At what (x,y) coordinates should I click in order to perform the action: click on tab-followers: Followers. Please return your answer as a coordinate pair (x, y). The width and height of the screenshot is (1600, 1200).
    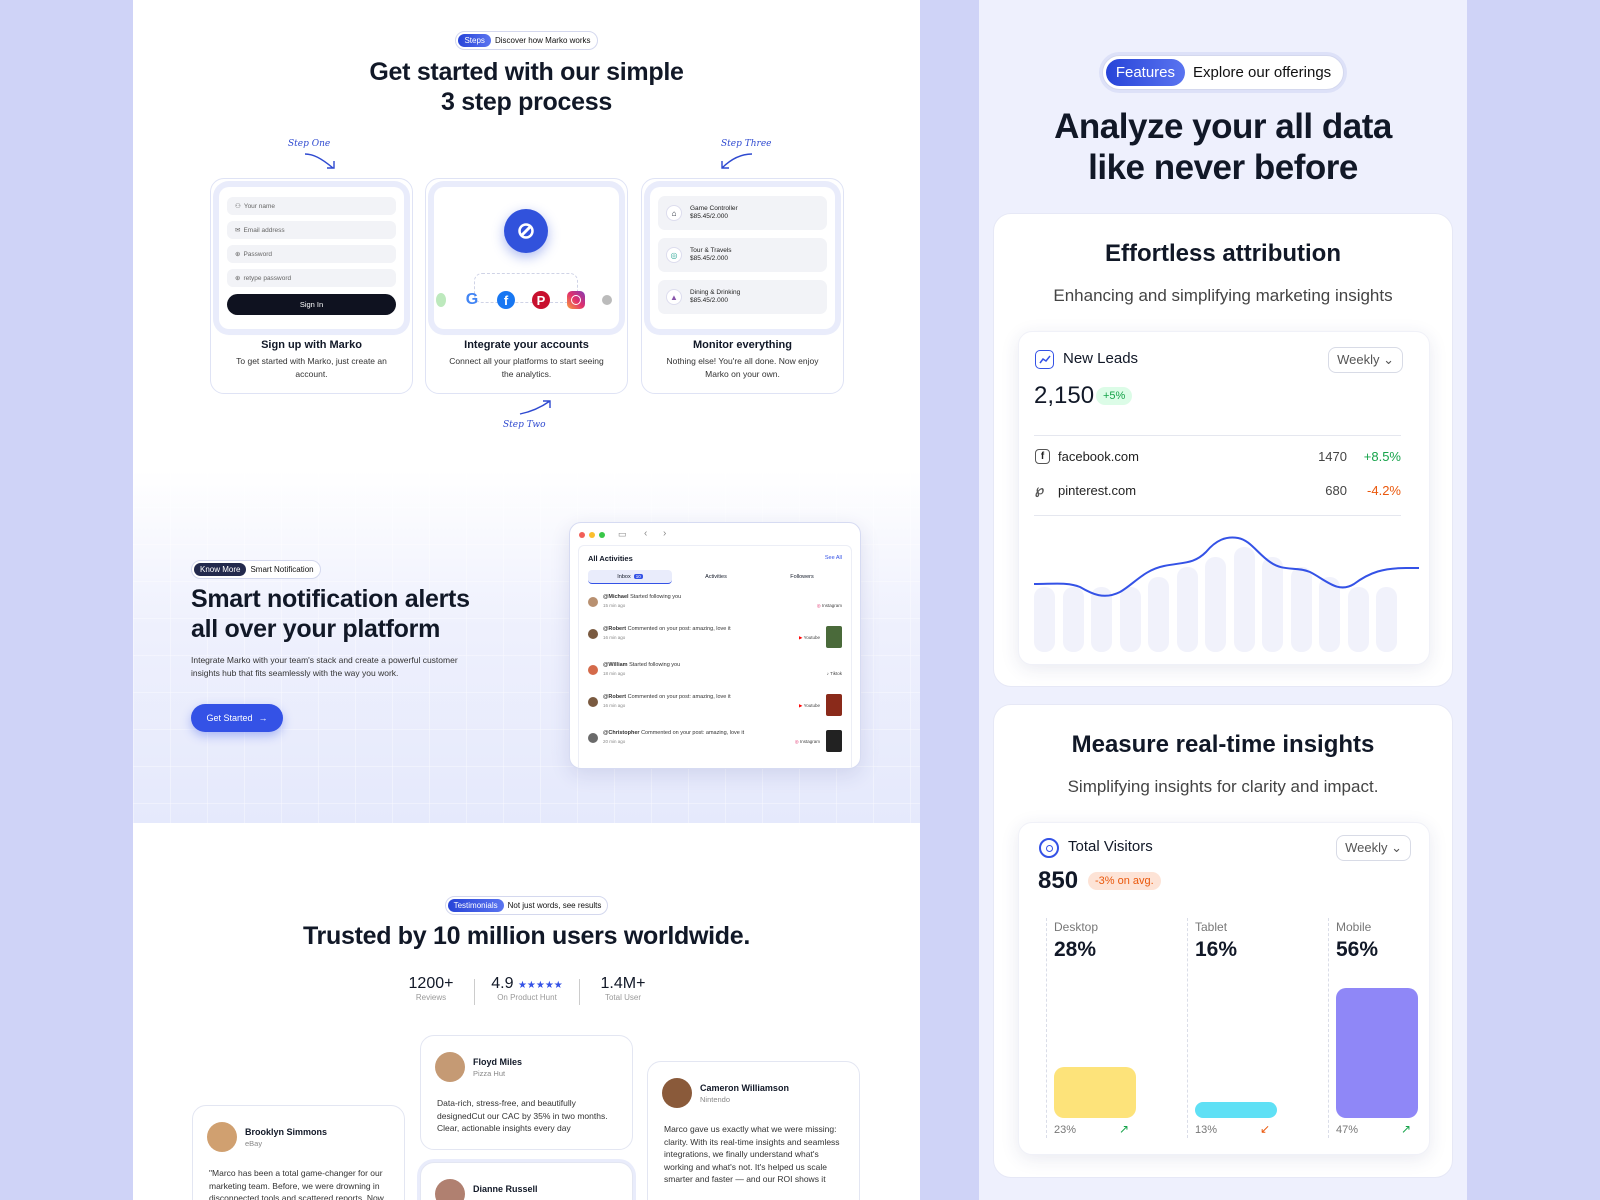
    Looking at the image, I should click on (802, 577).